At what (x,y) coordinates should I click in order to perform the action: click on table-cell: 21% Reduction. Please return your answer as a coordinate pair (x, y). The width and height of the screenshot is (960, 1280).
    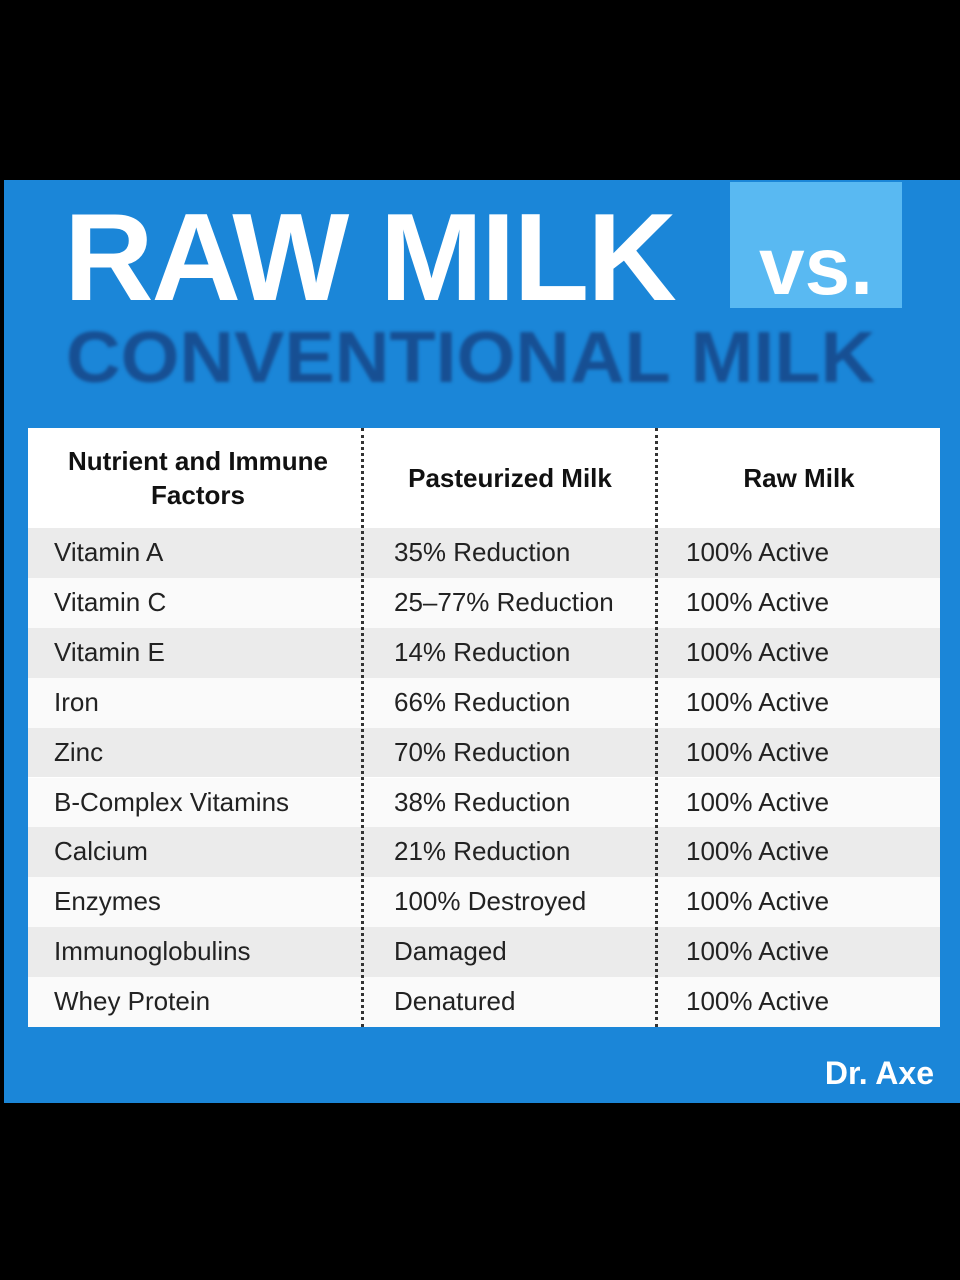
    Looking at the image, I should click on (482, 851).